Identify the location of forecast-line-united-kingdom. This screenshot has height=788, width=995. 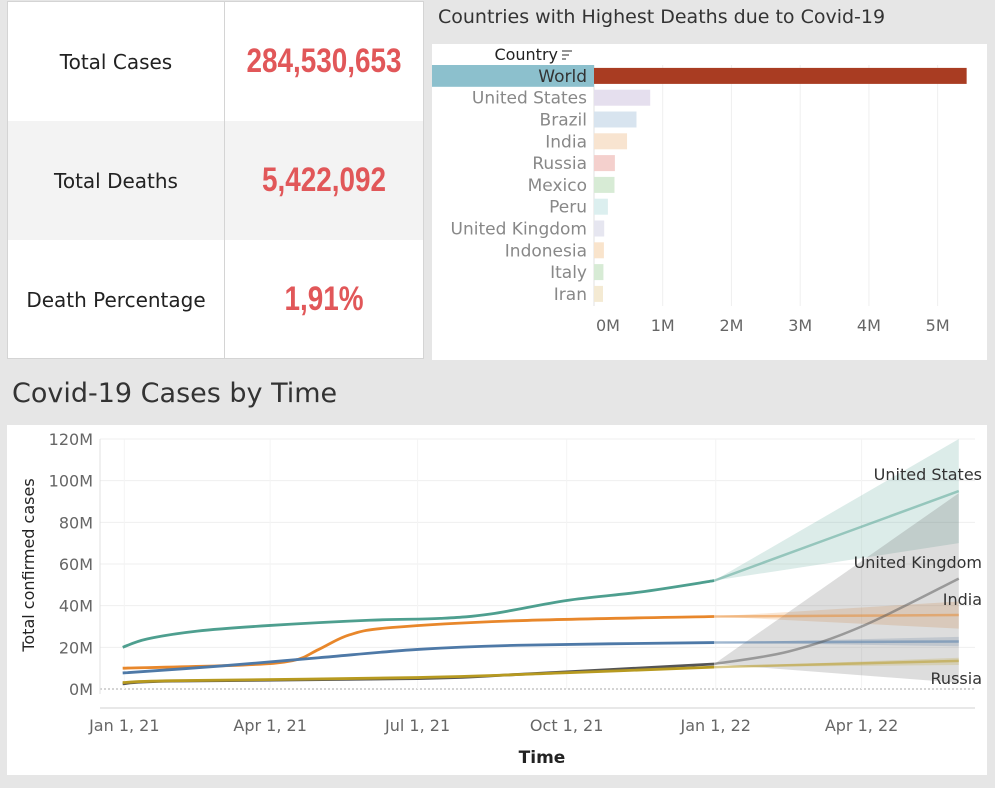
(836, 621).